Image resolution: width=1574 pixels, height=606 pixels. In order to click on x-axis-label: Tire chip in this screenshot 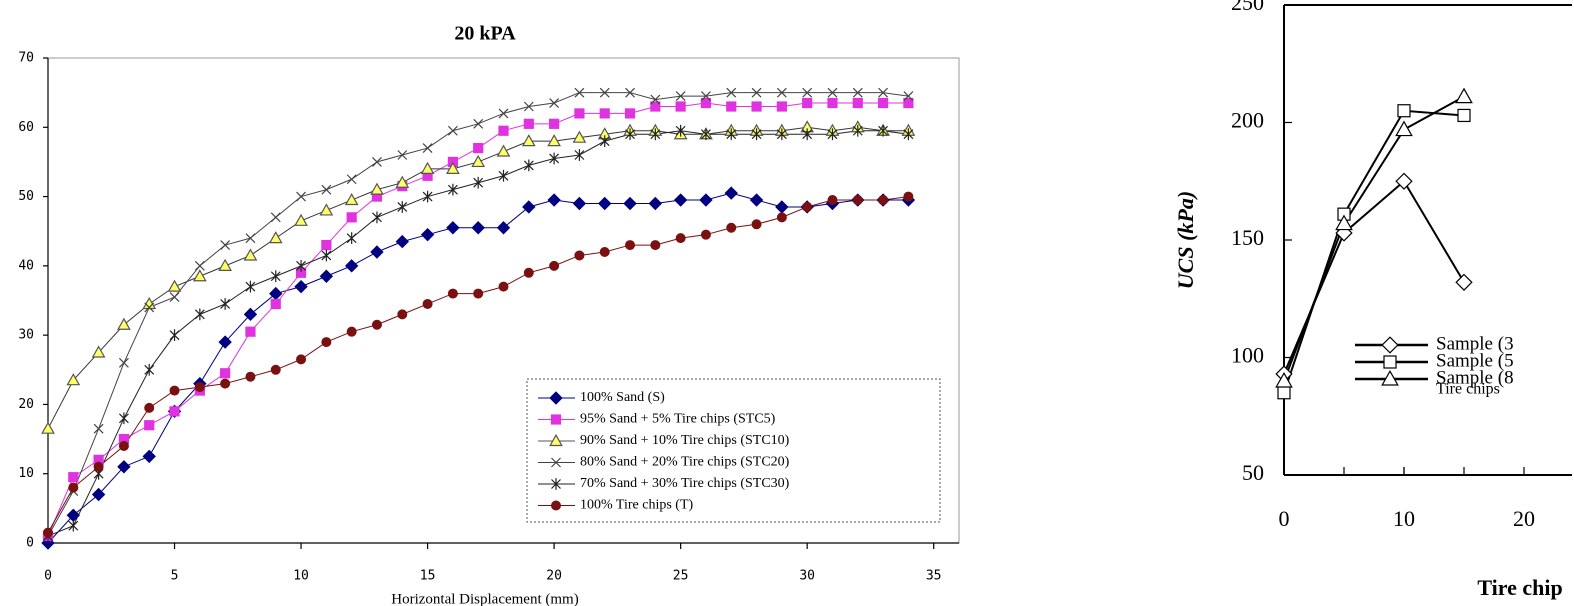, I will do `click(1519, 587)`.